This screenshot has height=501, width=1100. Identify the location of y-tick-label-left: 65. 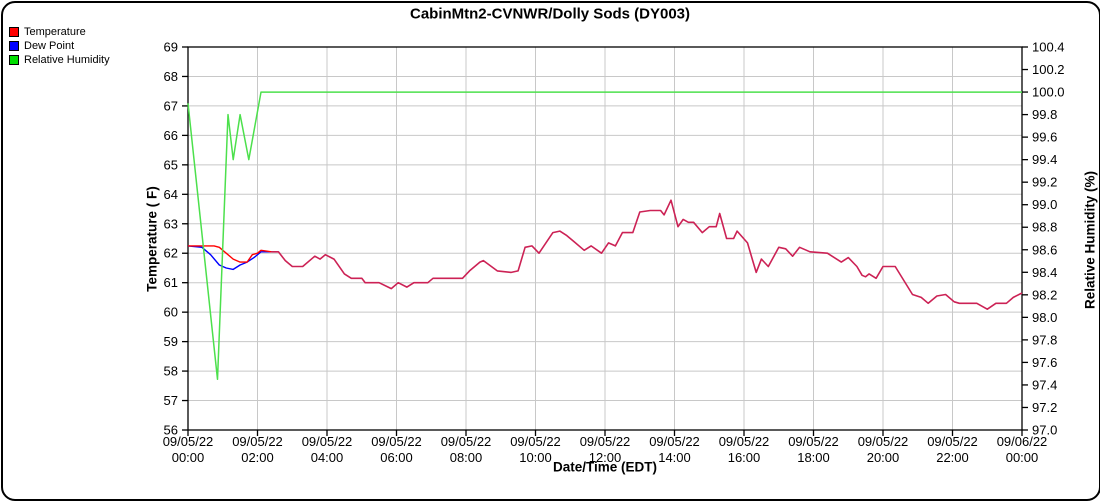
(171, 164).